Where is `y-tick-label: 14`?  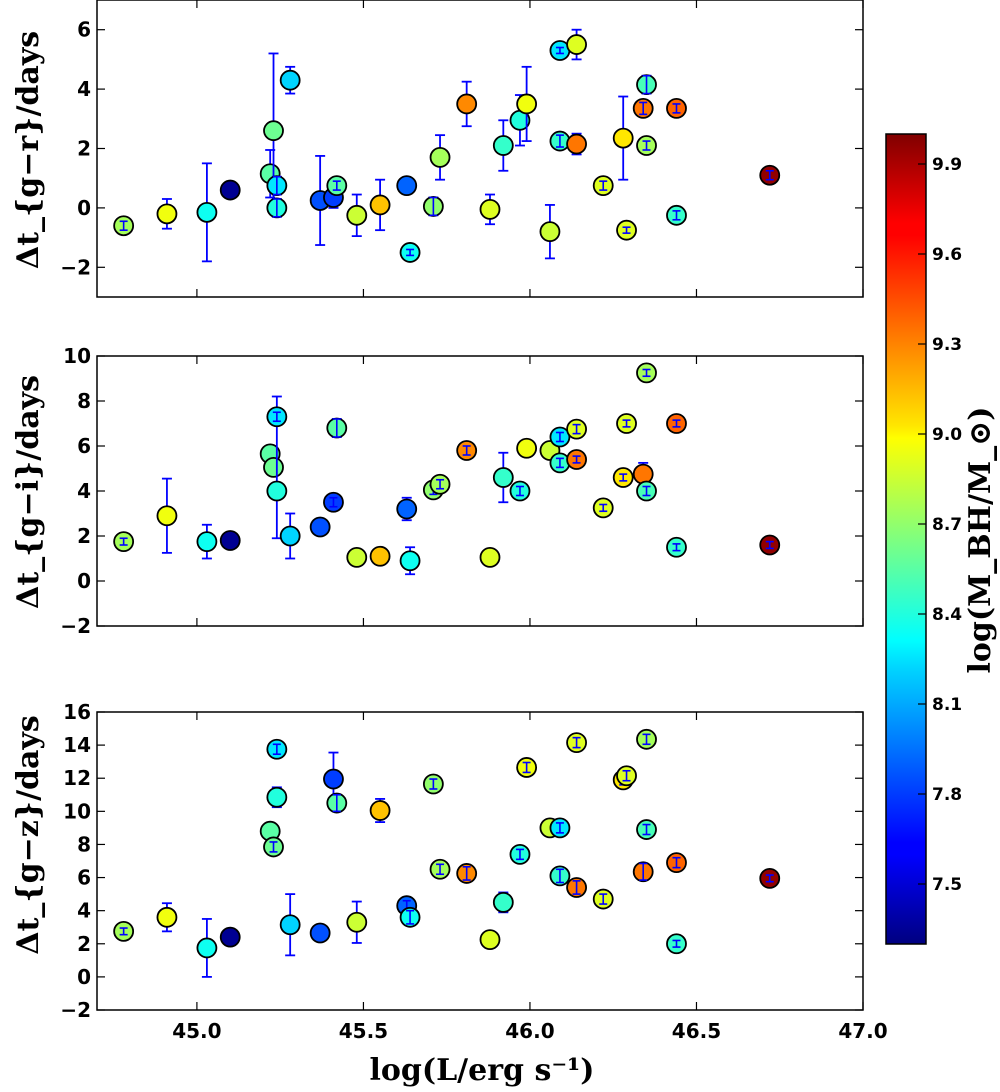
y-tick-label: 14 is located at coordinates (77, 745).